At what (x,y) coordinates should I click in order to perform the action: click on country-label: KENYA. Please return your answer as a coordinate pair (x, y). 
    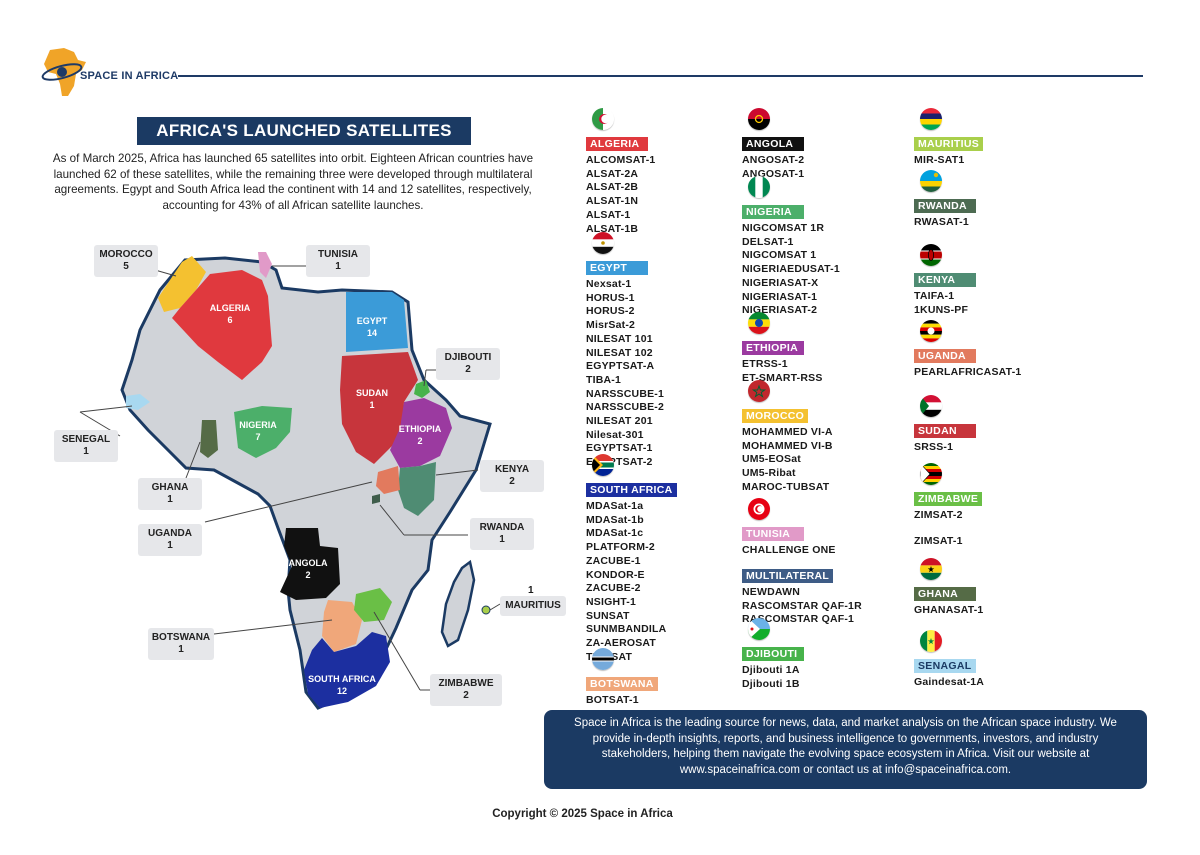
    Looking at the image, I should click on (945, 280).